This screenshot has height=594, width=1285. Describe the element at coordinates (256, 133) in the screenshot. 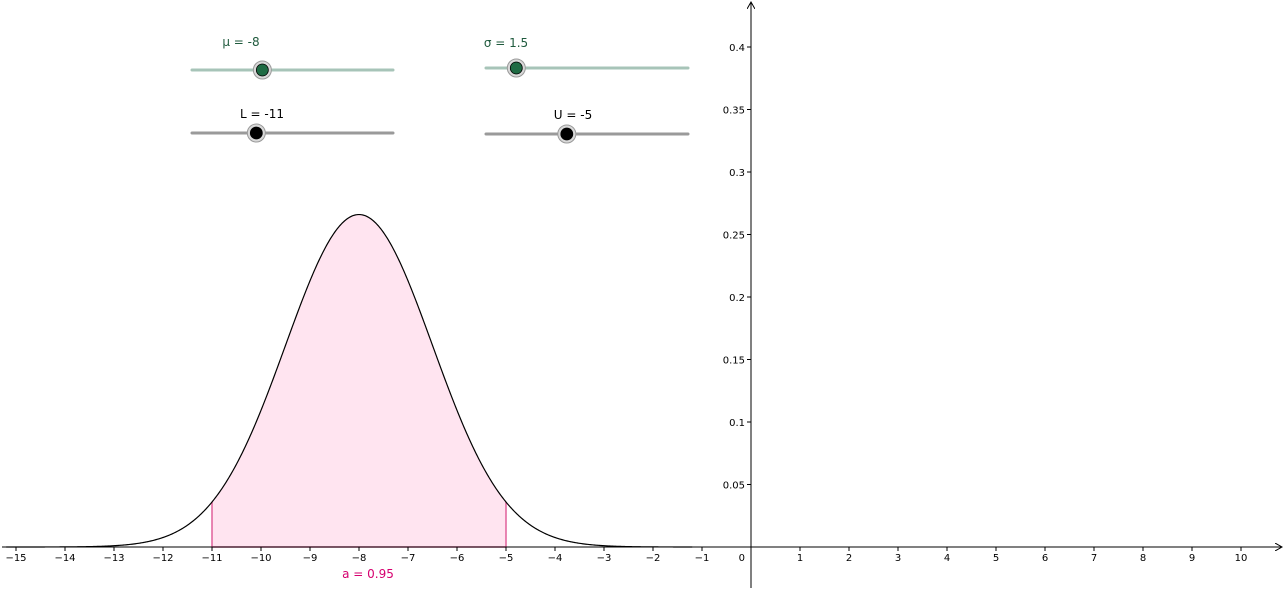

I see `slider-L-knob` at that location.